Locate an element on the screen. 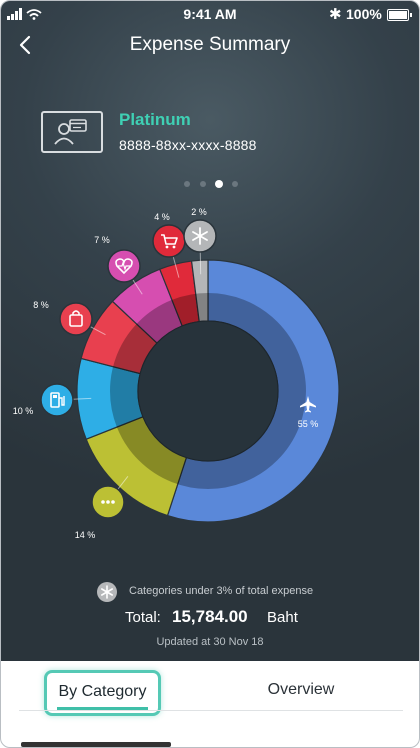 Image resolution: width=420 pixels, height=748 pixels. slice-percent-label: 7 % is located at coordinates (102, 240).